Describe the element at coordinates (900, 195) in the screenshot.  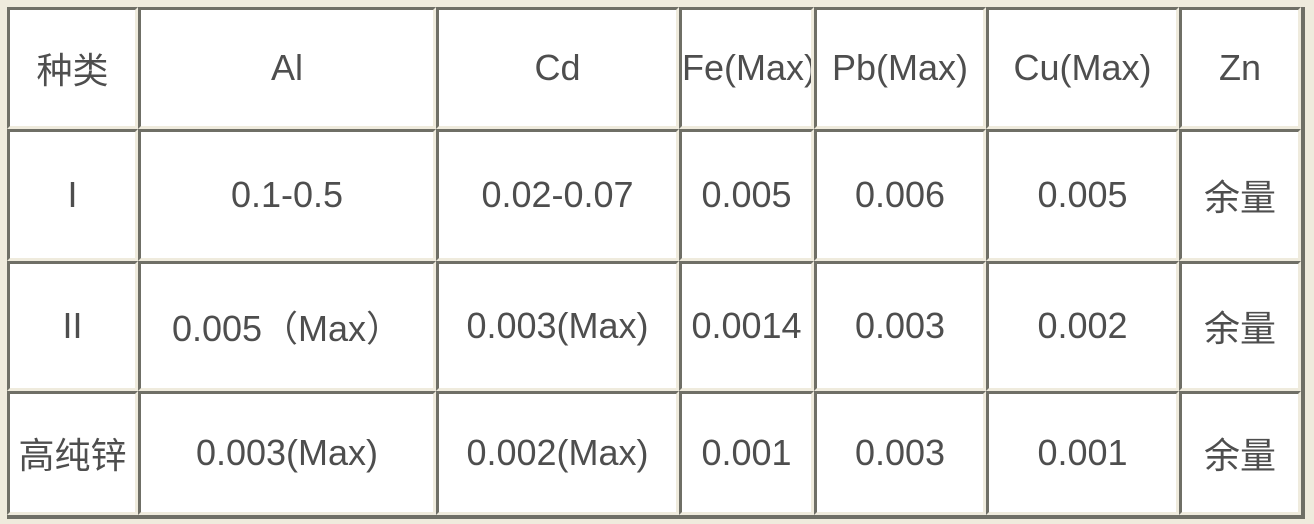
I see `cell-pb-value: 0.006` at that location.